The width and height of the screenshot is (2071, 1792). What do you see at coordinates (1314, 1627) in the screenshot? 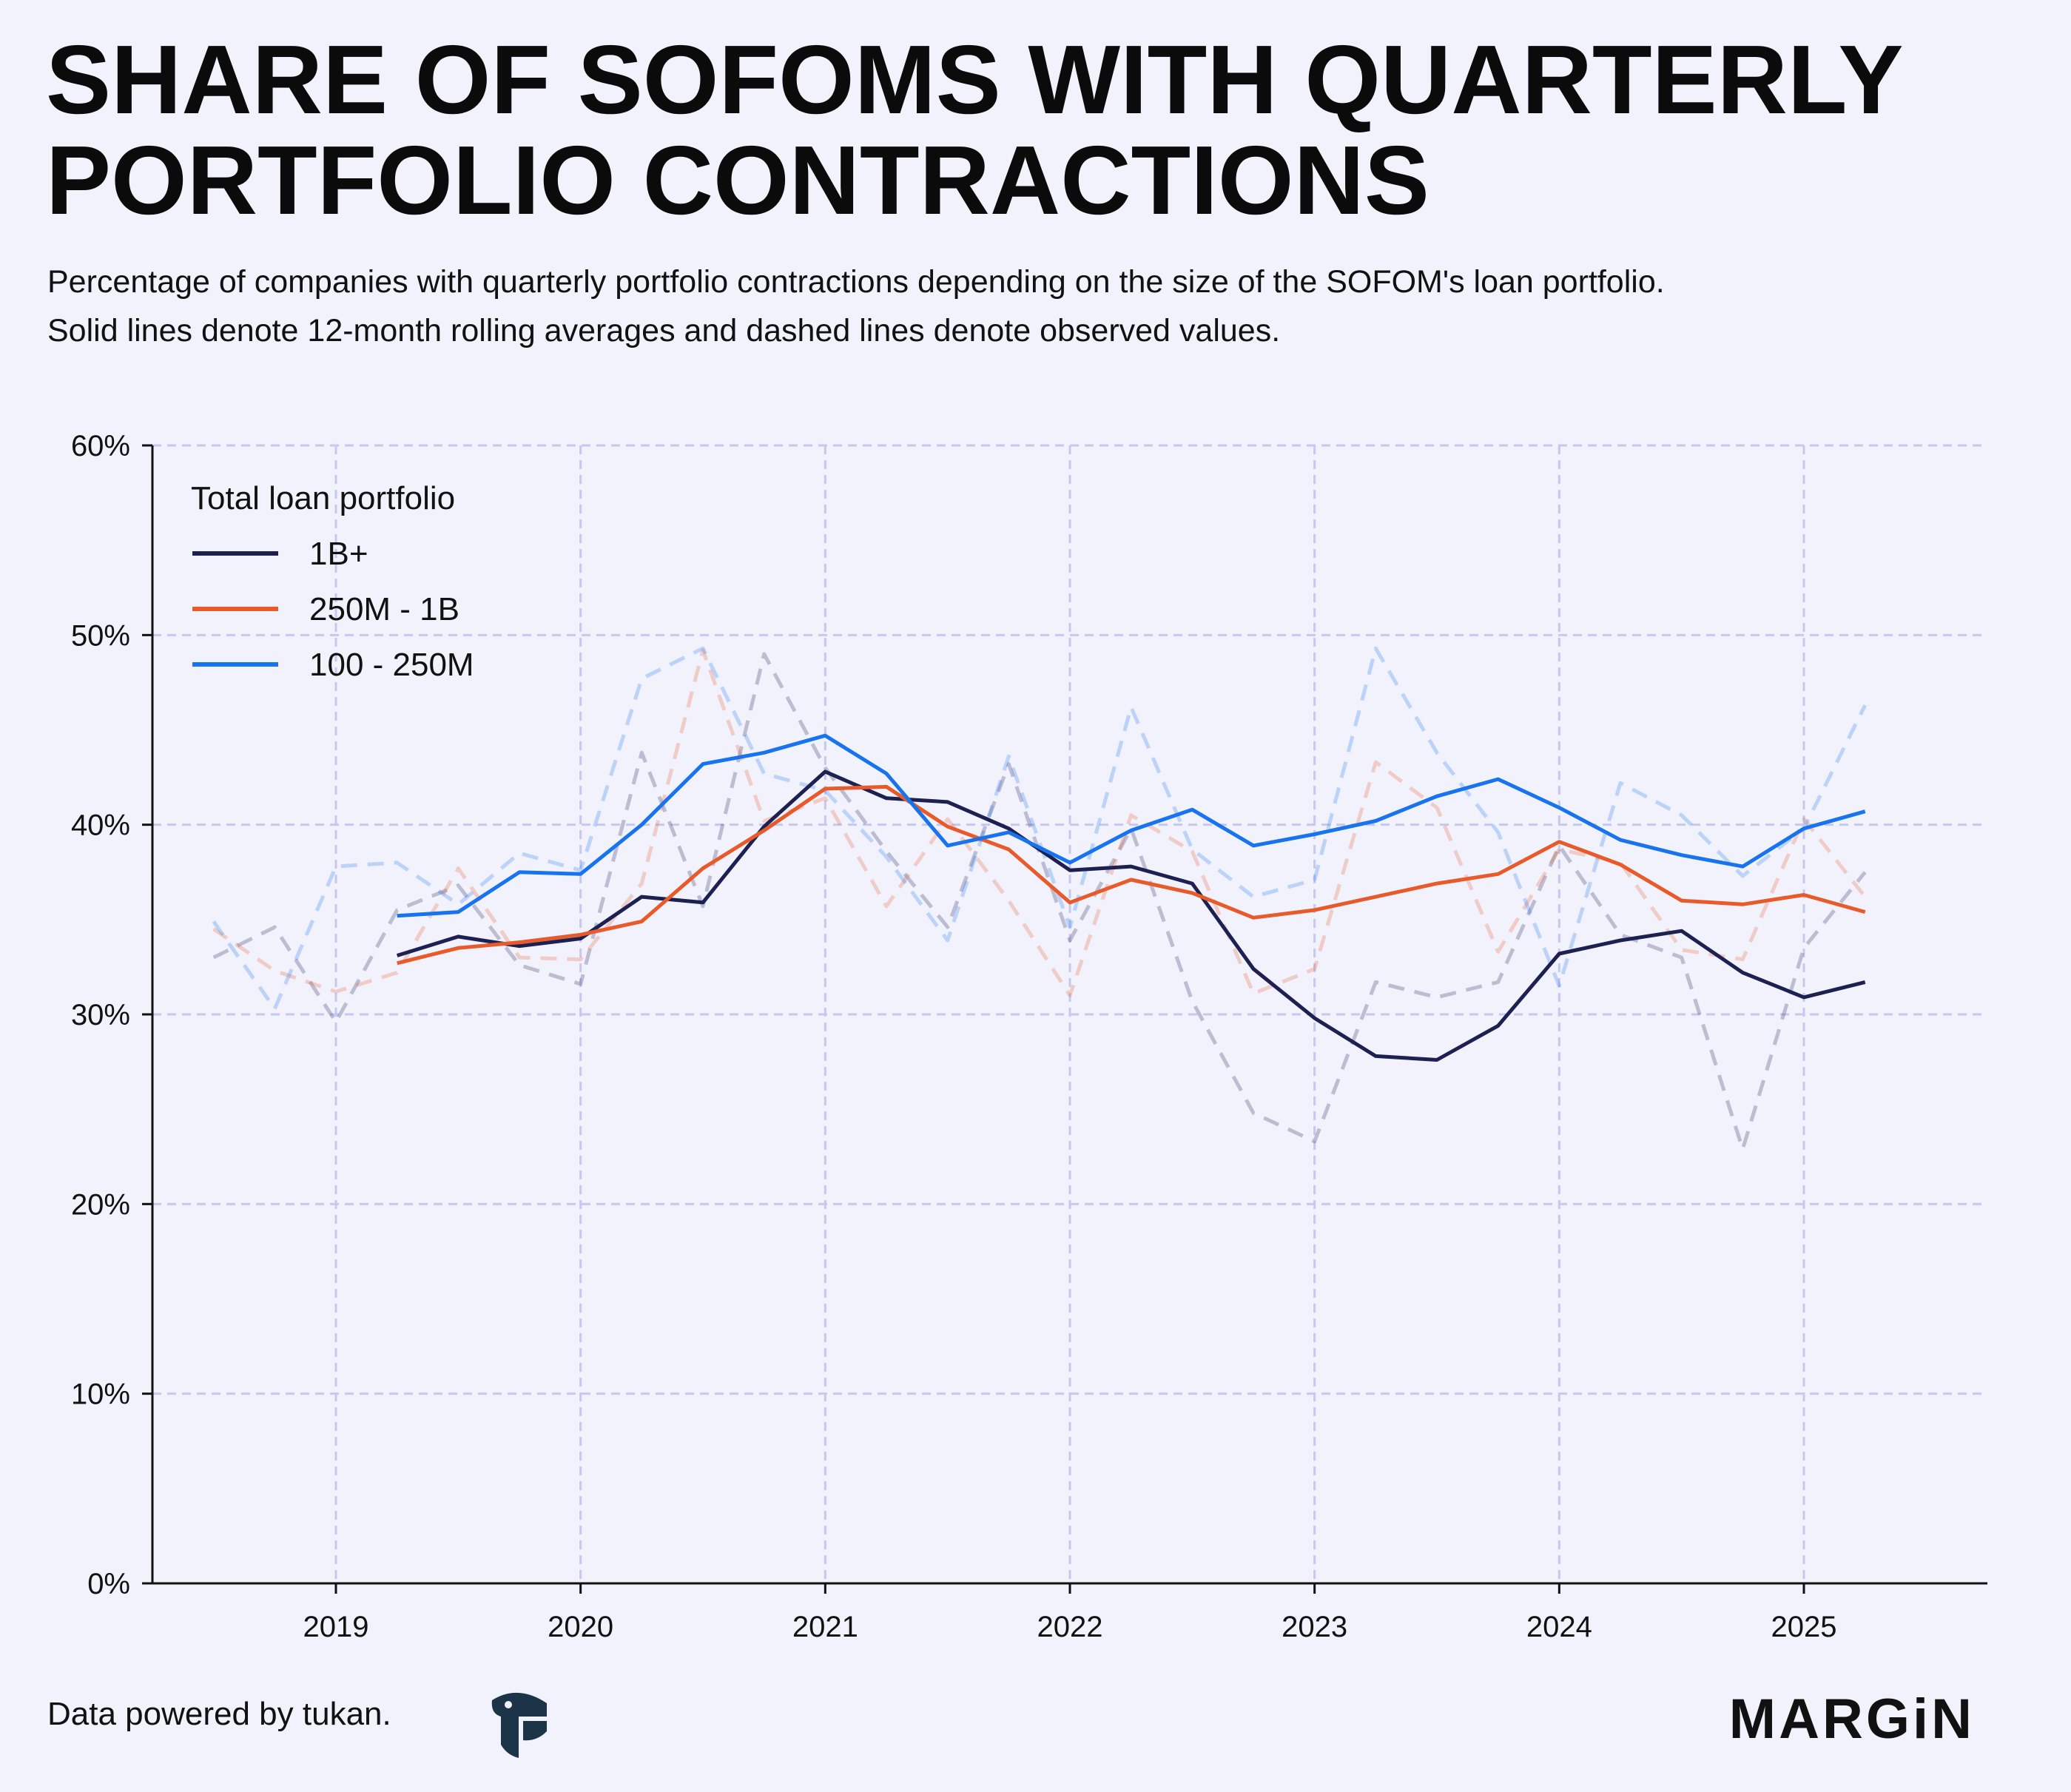
I see `x-tick-label: 2023` at bounding box center [1314, 1627].